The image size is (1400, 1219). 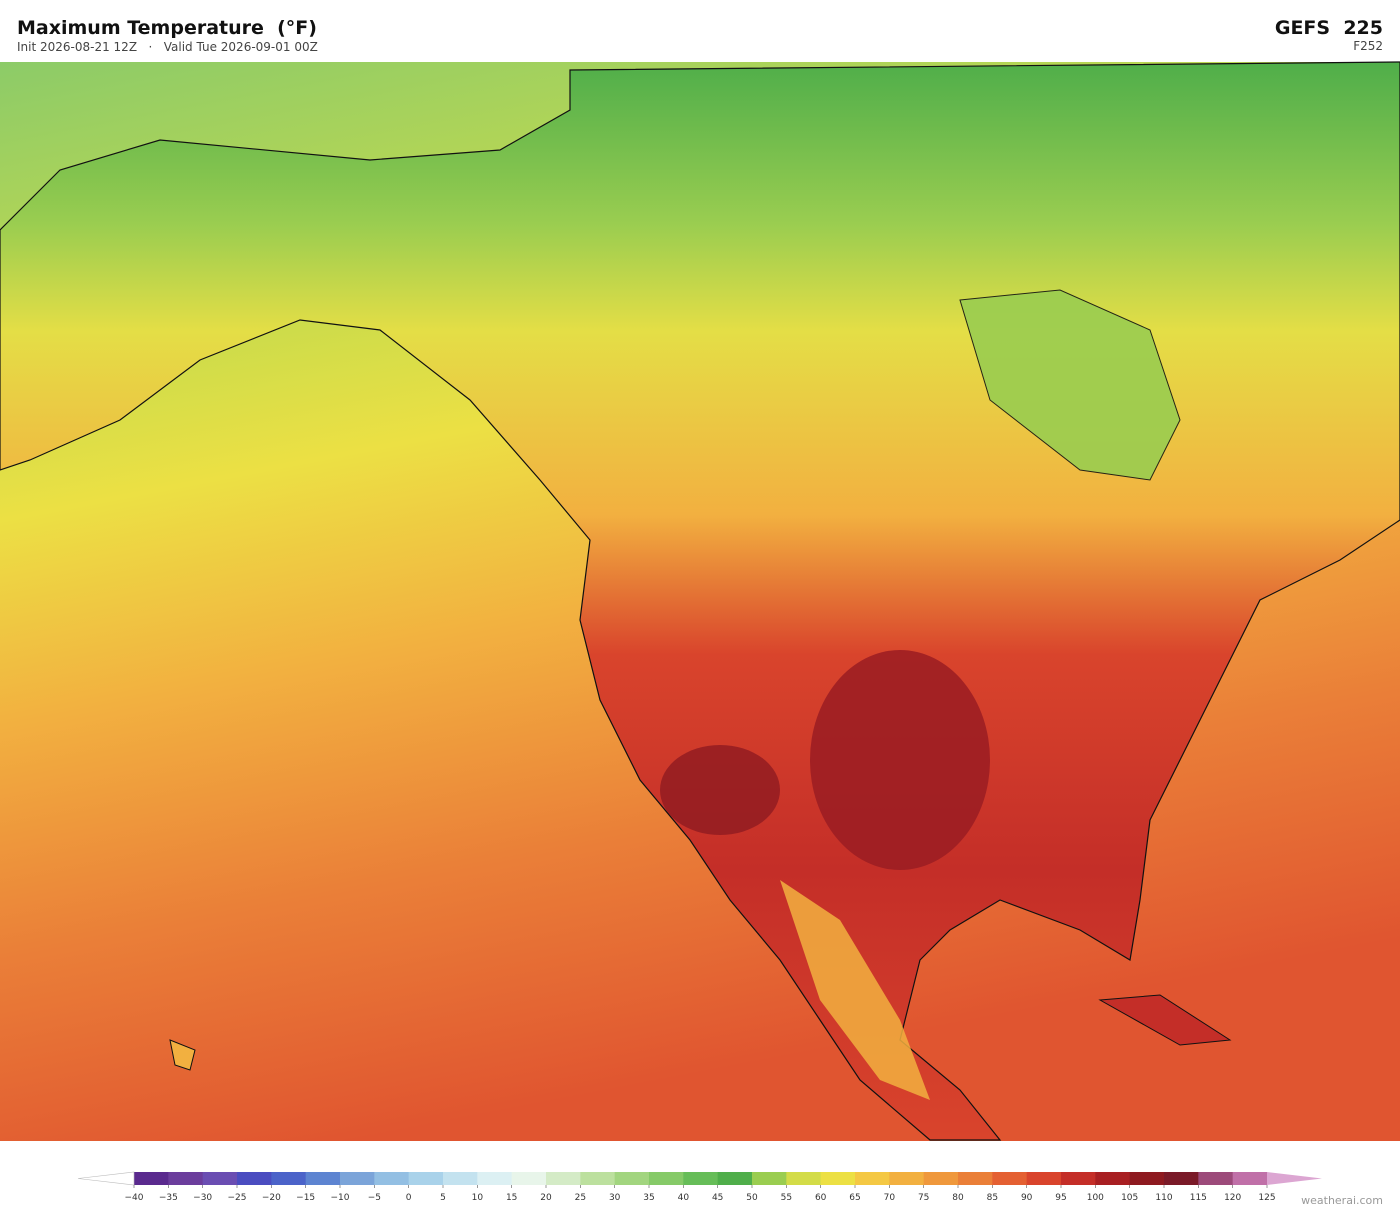 What do you see at coordinates (478, 1198) in the screenshot?
I see `colorbar-tick-label: 10` at bounding box center [478, 1198].